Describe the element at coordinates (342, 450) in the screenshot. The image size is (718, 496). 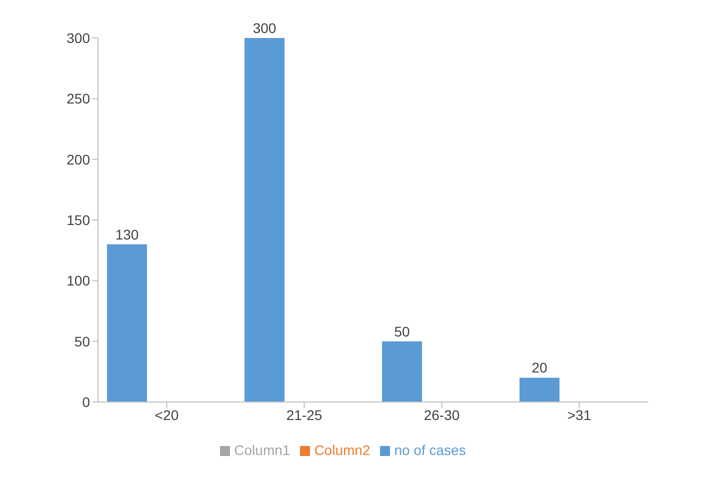
I see `legend-label: Column2` at that location.